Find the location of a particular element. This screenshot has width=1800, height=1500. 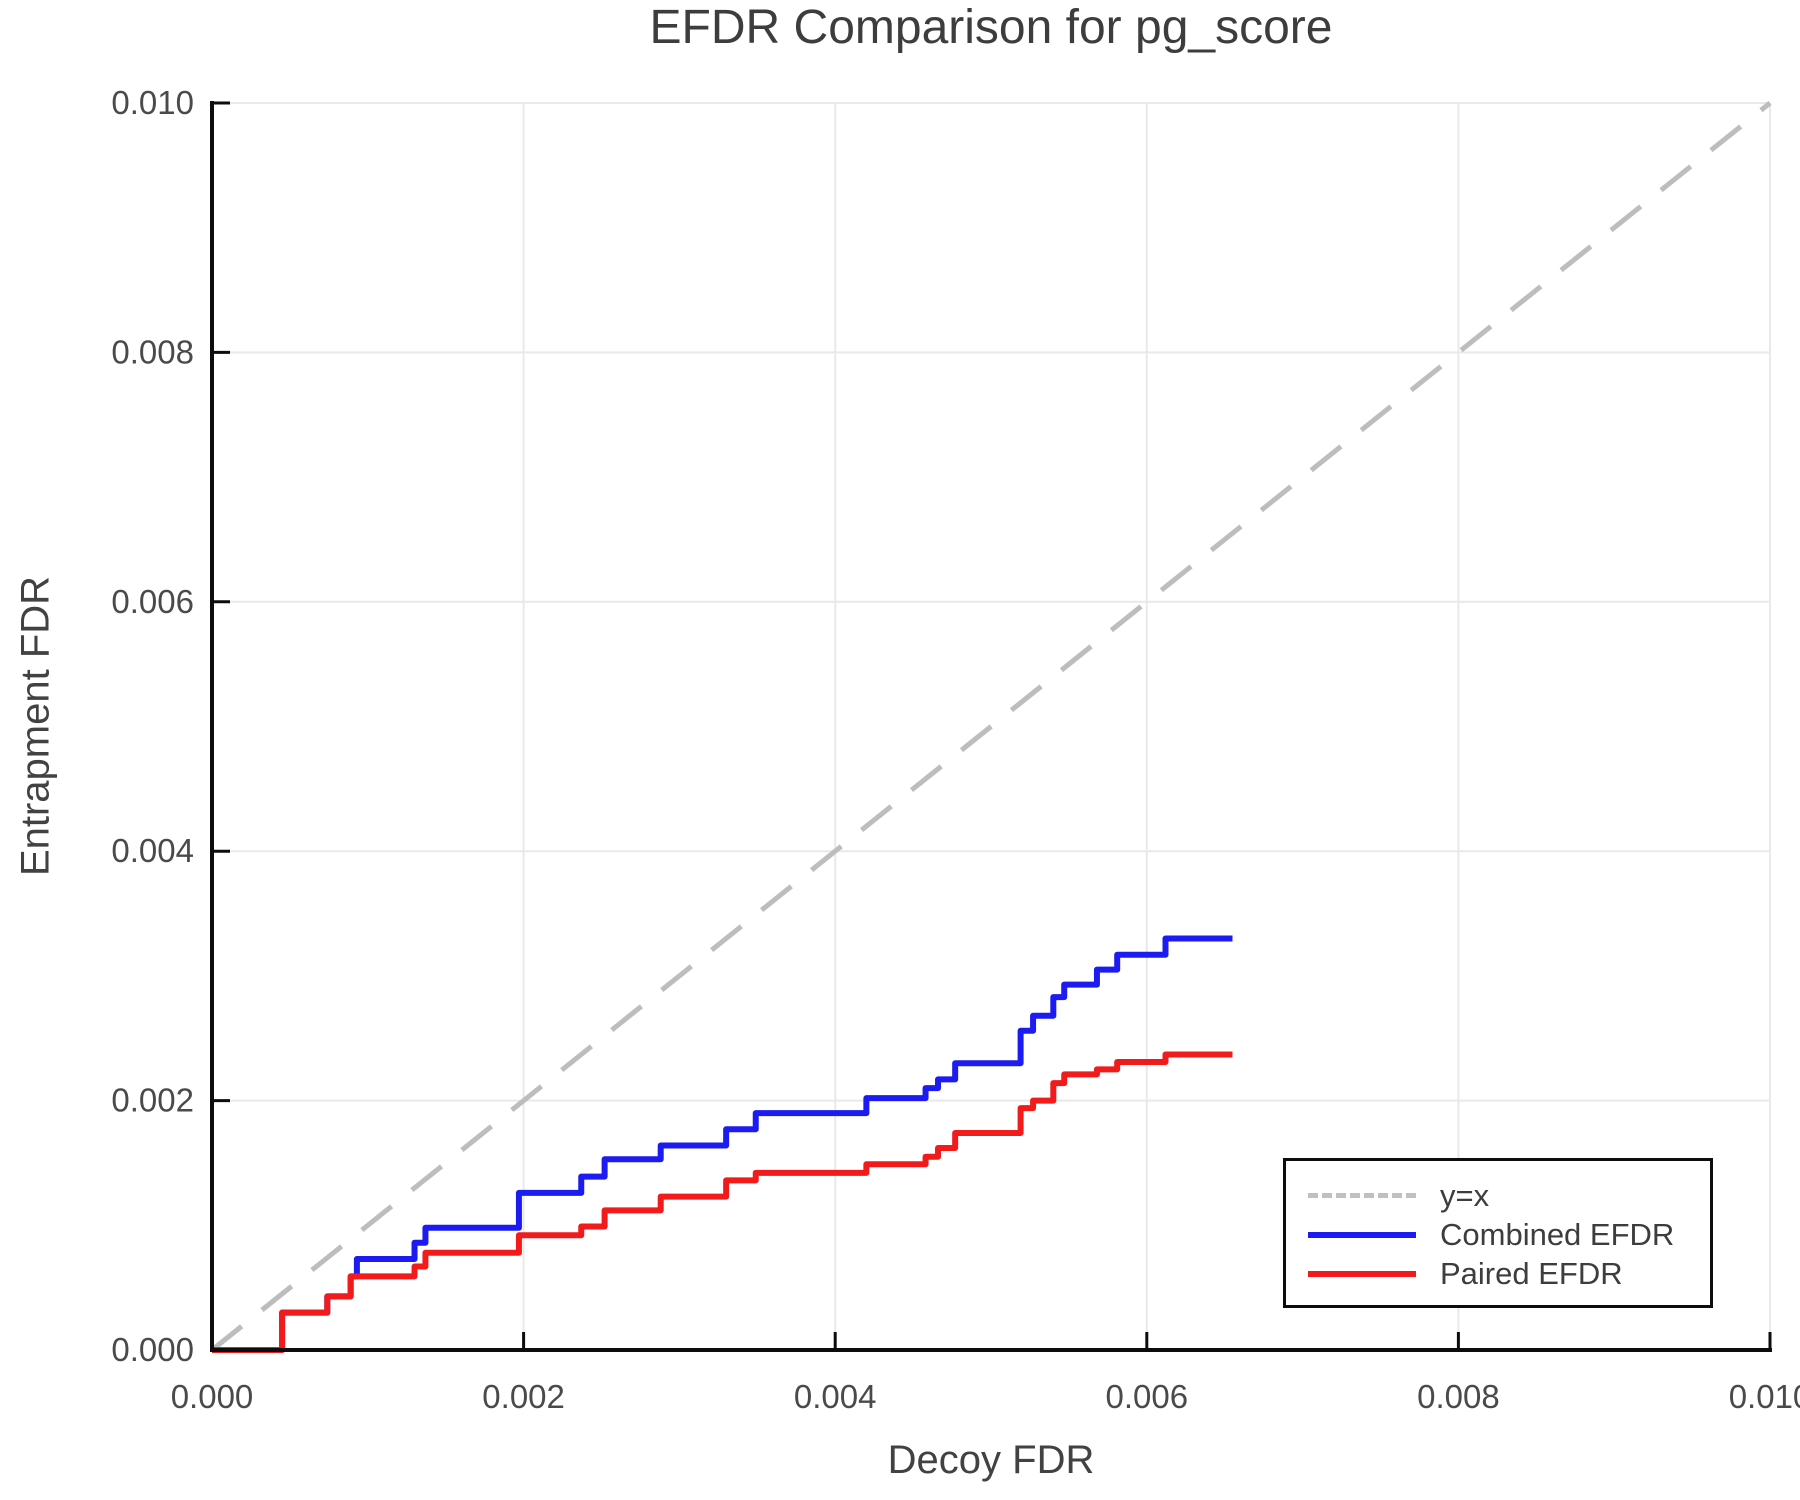

legend: y=x Combined EFDR Paired EFDR is located at coordinates (1498, 1233).